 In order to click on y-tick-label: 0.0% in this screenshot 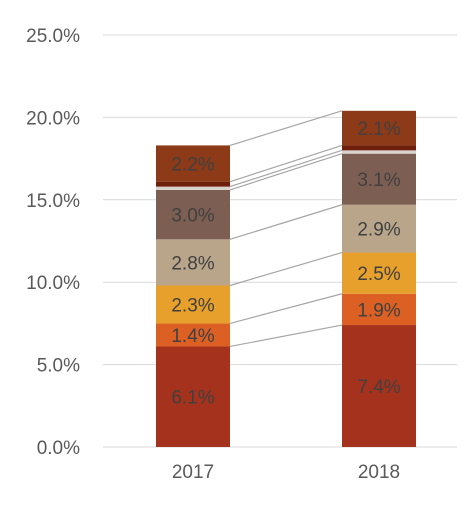, I will do `click(58, 448)`.